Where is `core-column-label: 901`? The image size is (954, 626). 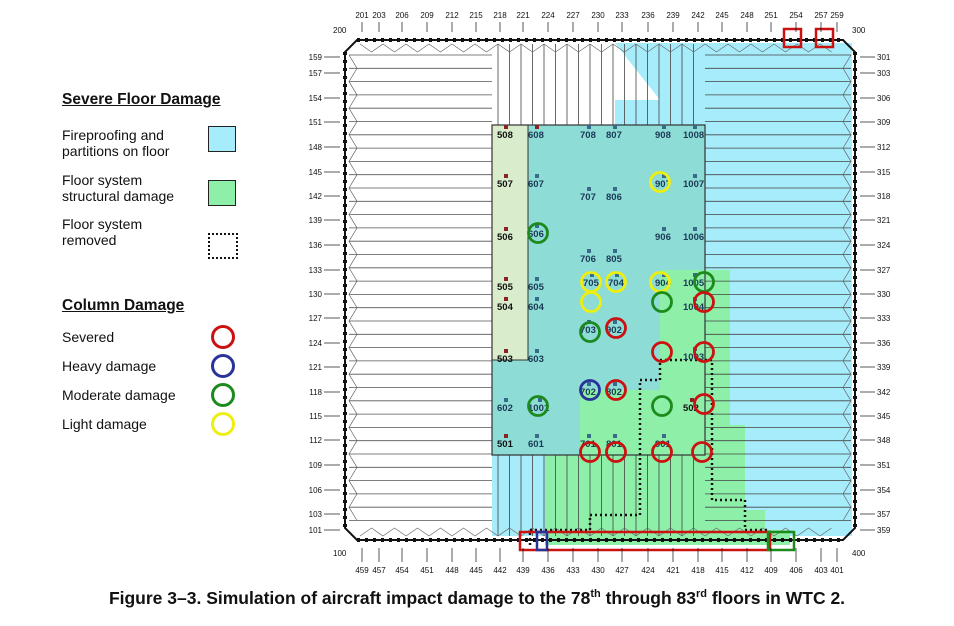 core-column-label: 901 is located at coordinates (663, 444).